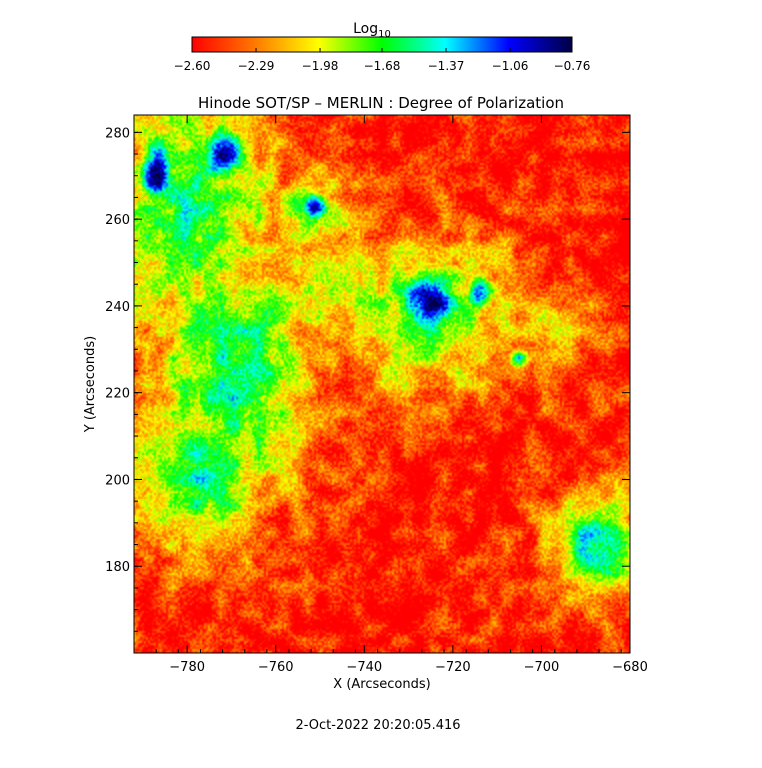 This screenshot has width=762, height=768. What do you see at coordinates (364, 667) in the screenshot?
I see `x-tick-label: −740` at bounding box center [364, 667].